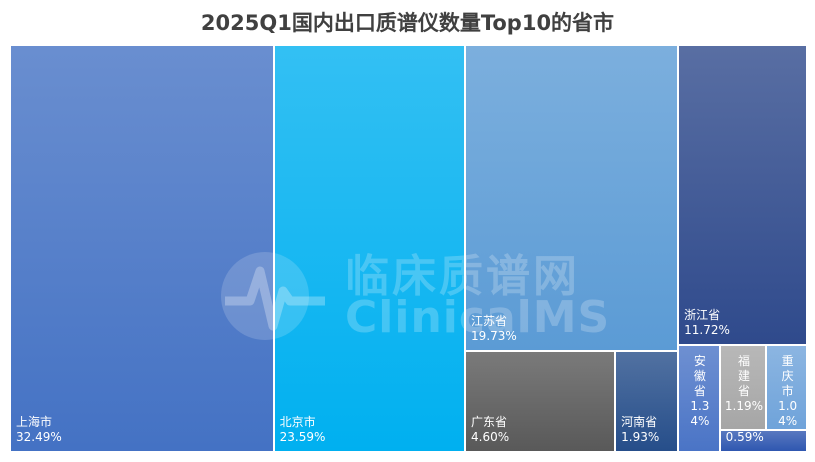  Describe the element at coordinates (707, 330) in the screenshot. I see `tile-value-label: 11.72%` at that location.